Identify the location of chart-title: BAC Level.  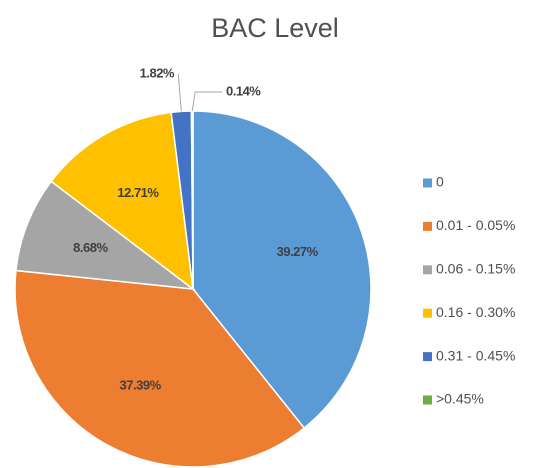
(275, 28).